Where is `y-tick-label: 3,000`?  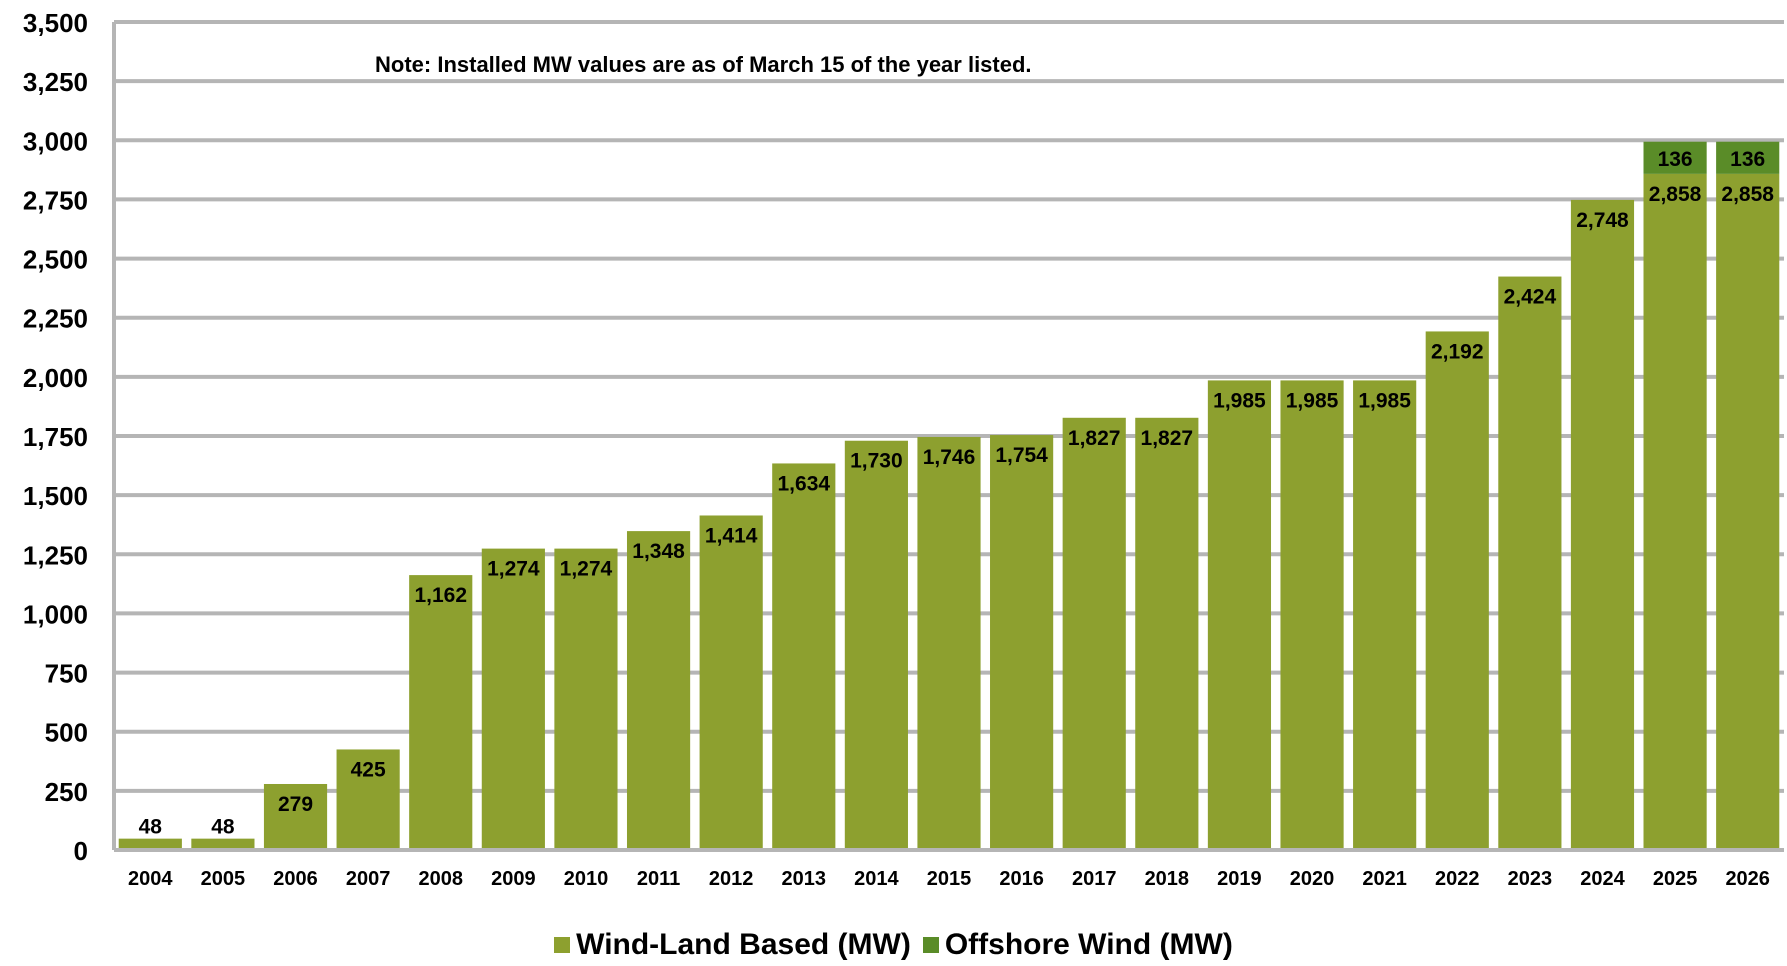
y-tick-label: 3,000 is located at coordinates (55, 141).